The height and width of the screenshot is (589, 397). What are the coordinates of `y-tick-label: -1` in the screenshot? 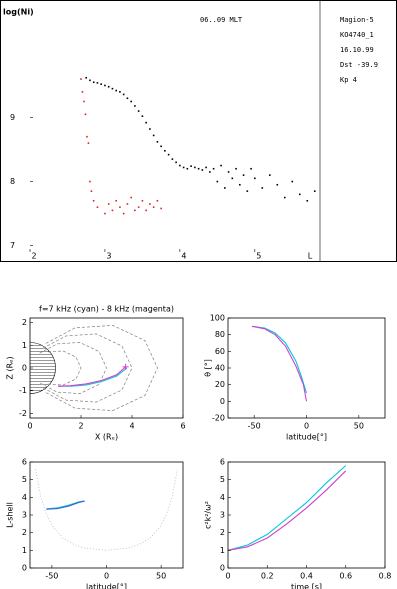 It's located at (23, 390).